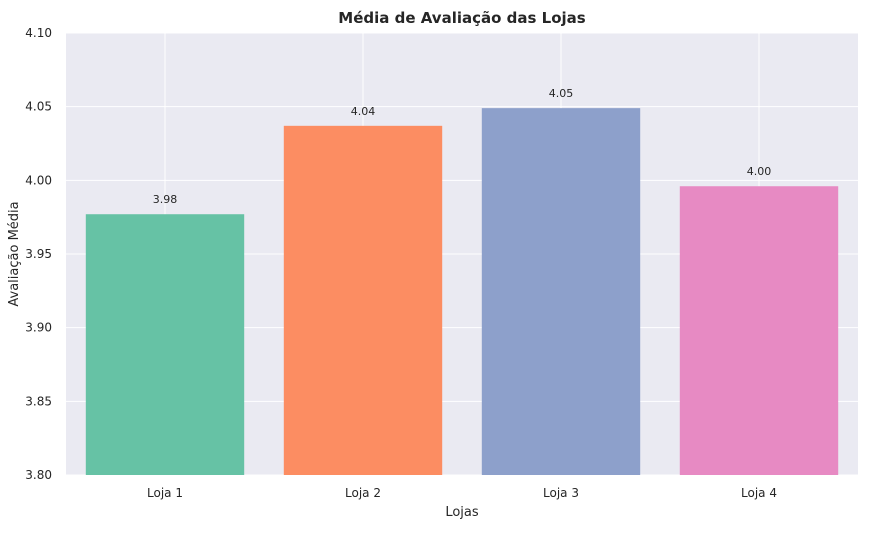  I want to click on bar-value-label: 3.98, so click(165, 199).